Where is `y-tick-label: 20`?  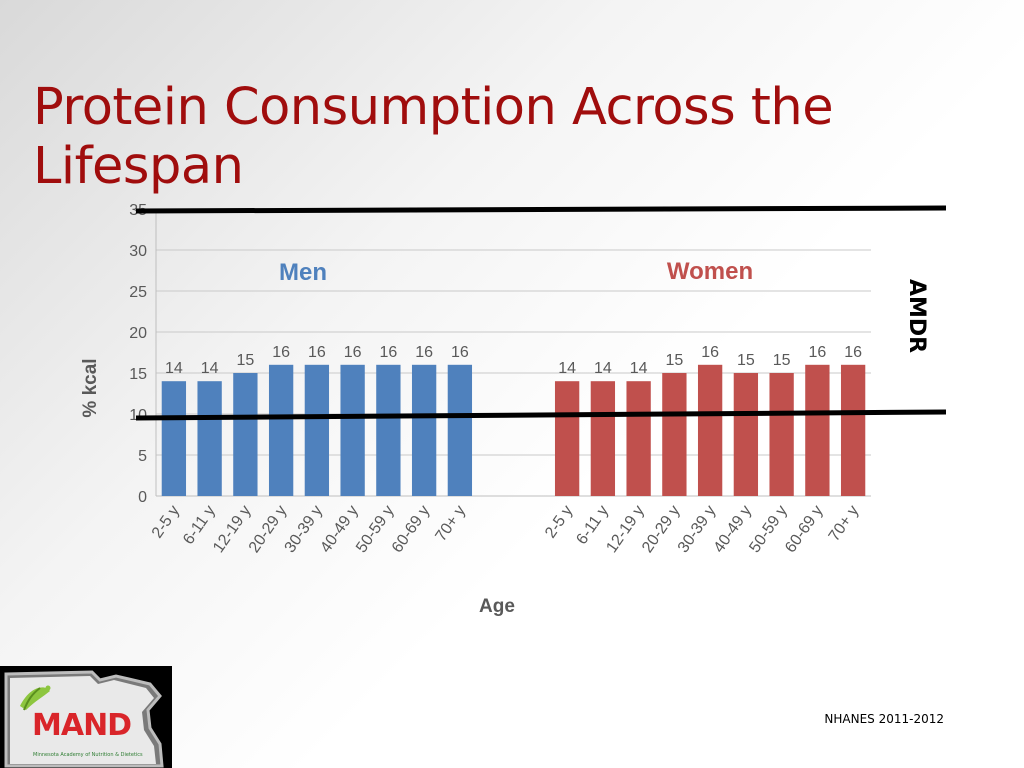 y-tick-label: 20 is located at coordinates (138, 333).